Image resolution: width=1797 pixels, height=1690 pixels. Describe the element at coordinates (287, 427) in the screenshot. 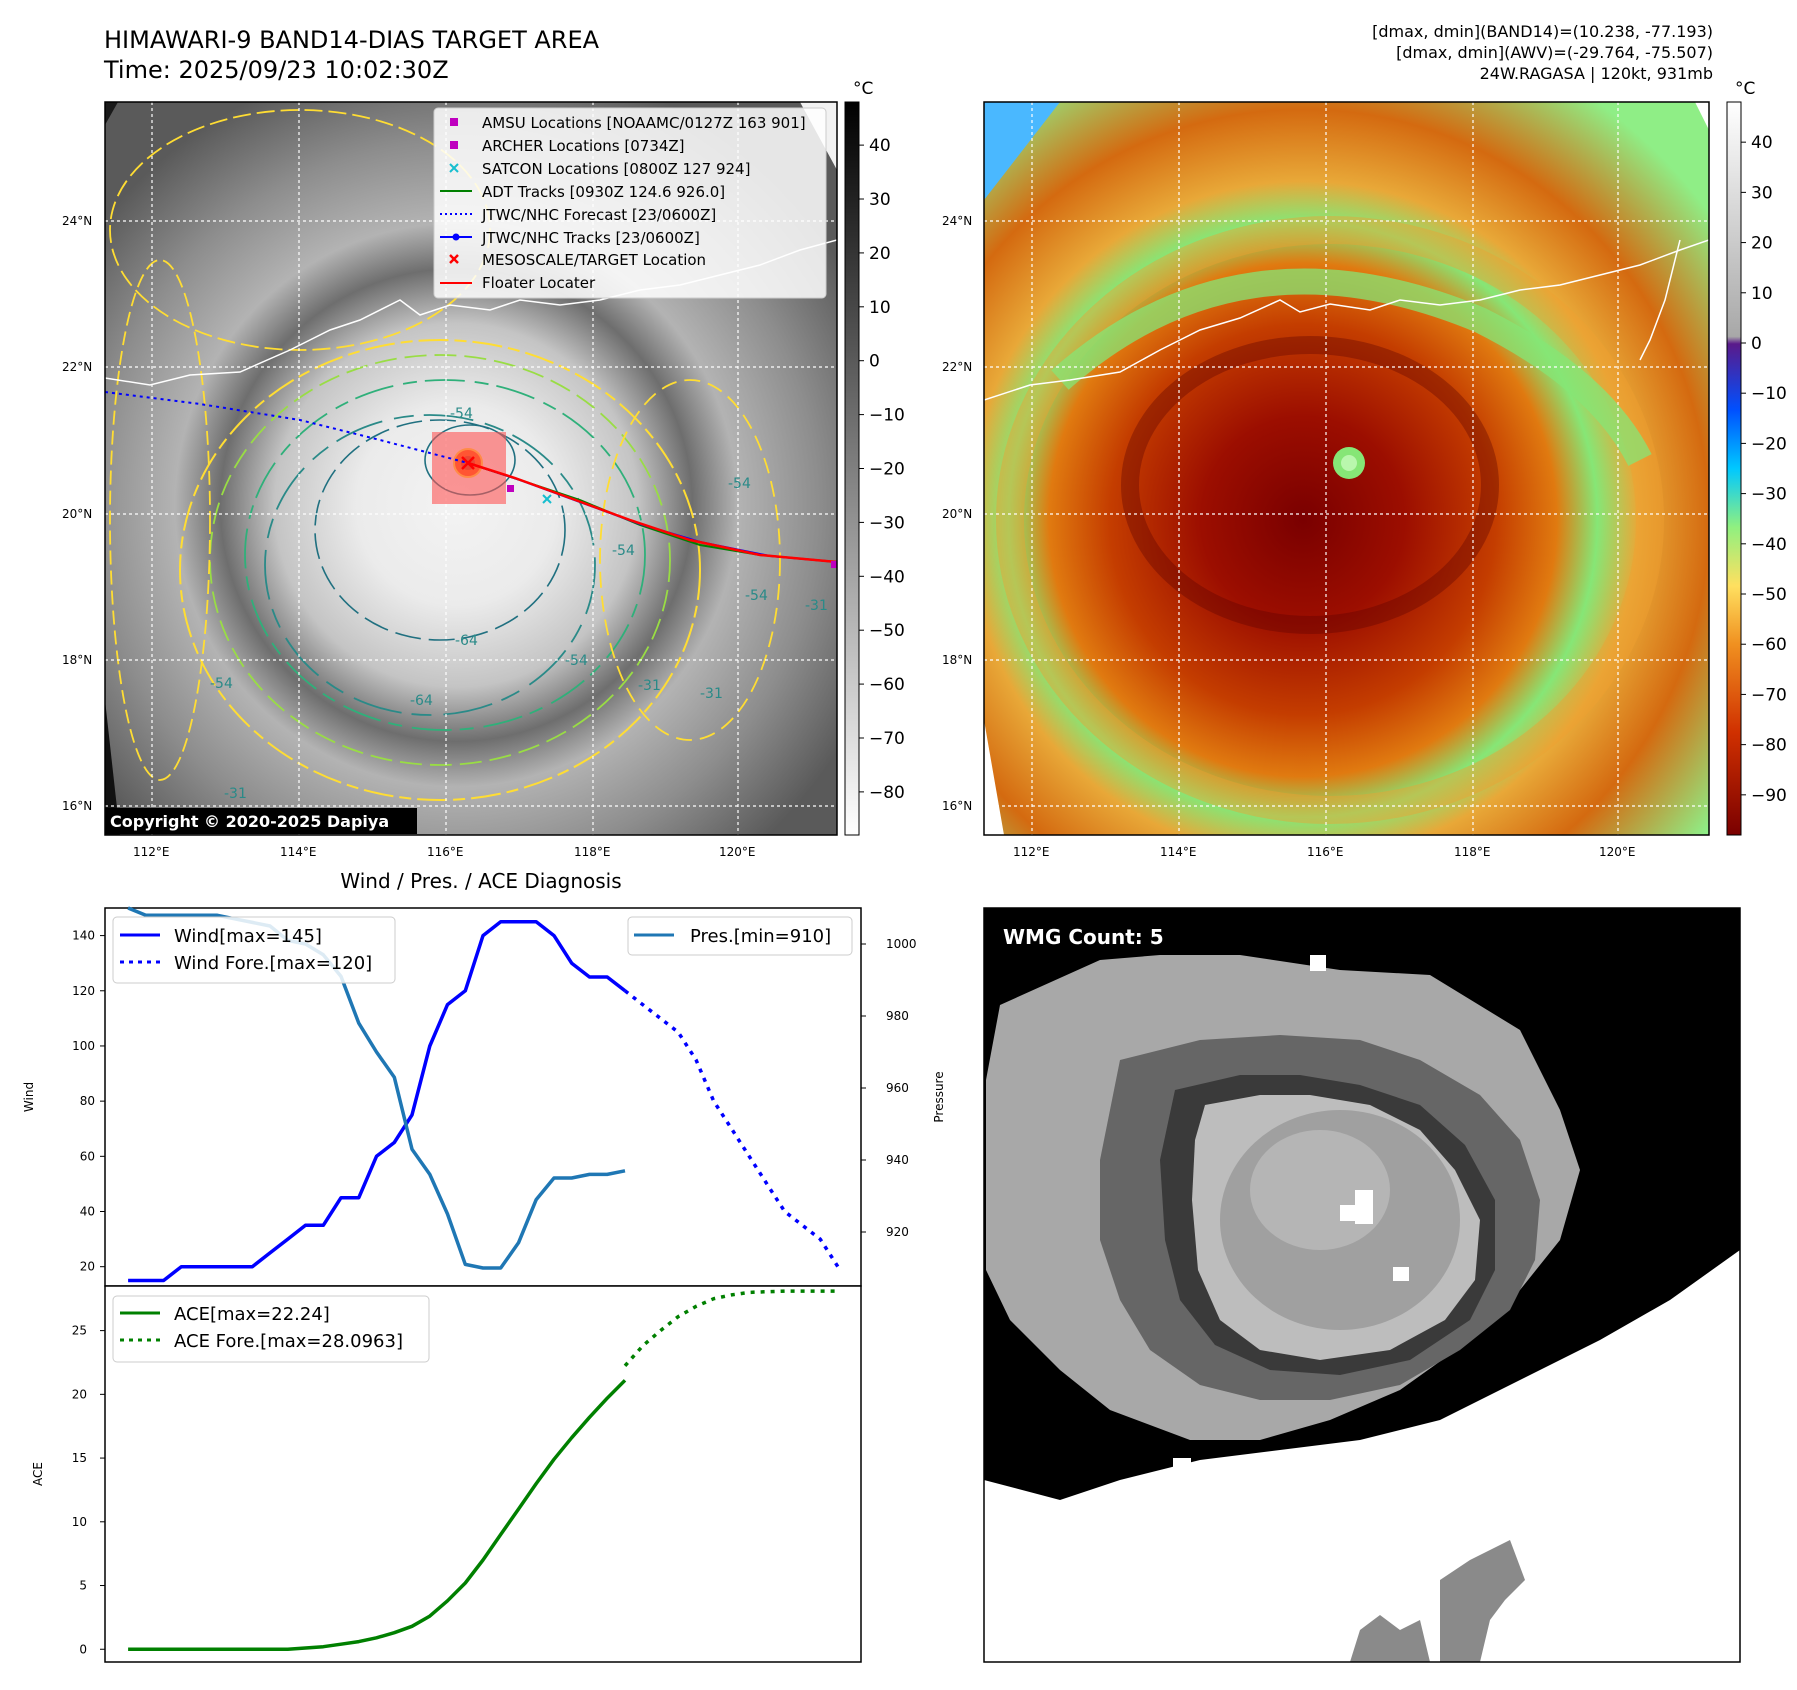

I see `forecast-track` at that location.